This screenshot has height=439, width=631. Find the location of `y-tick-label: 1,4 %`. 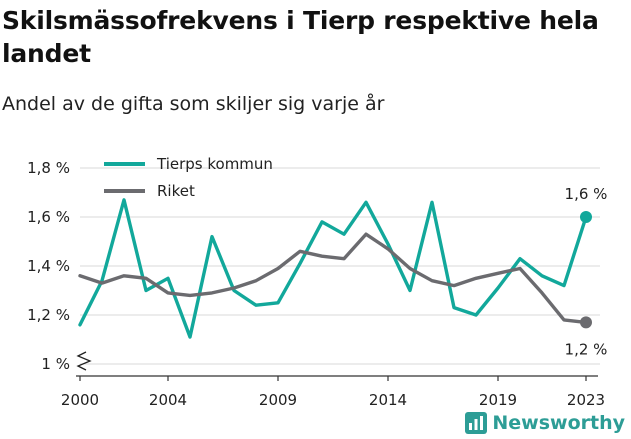

y-tick-label: 1,4 % is located at coordinates (48, 266).